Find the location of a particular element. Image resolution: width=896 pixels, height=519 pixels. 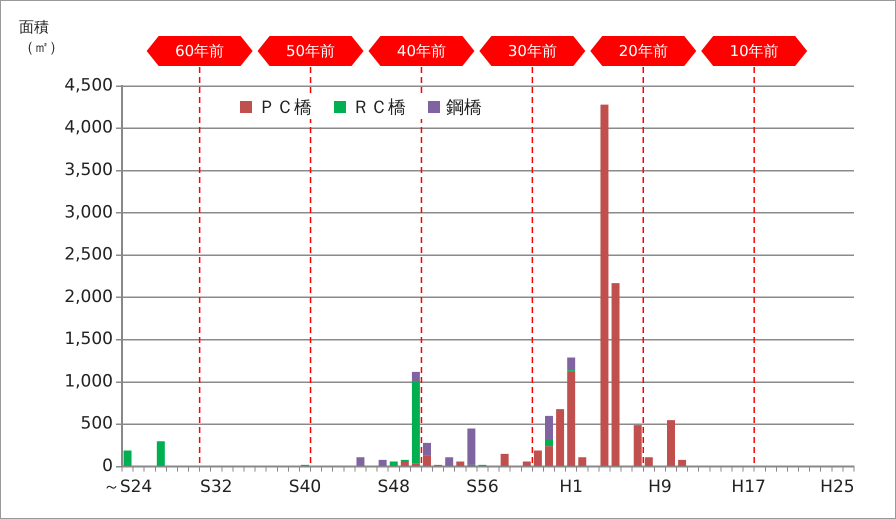

x-tick-label: S32 is located at coordinates (216, 487).